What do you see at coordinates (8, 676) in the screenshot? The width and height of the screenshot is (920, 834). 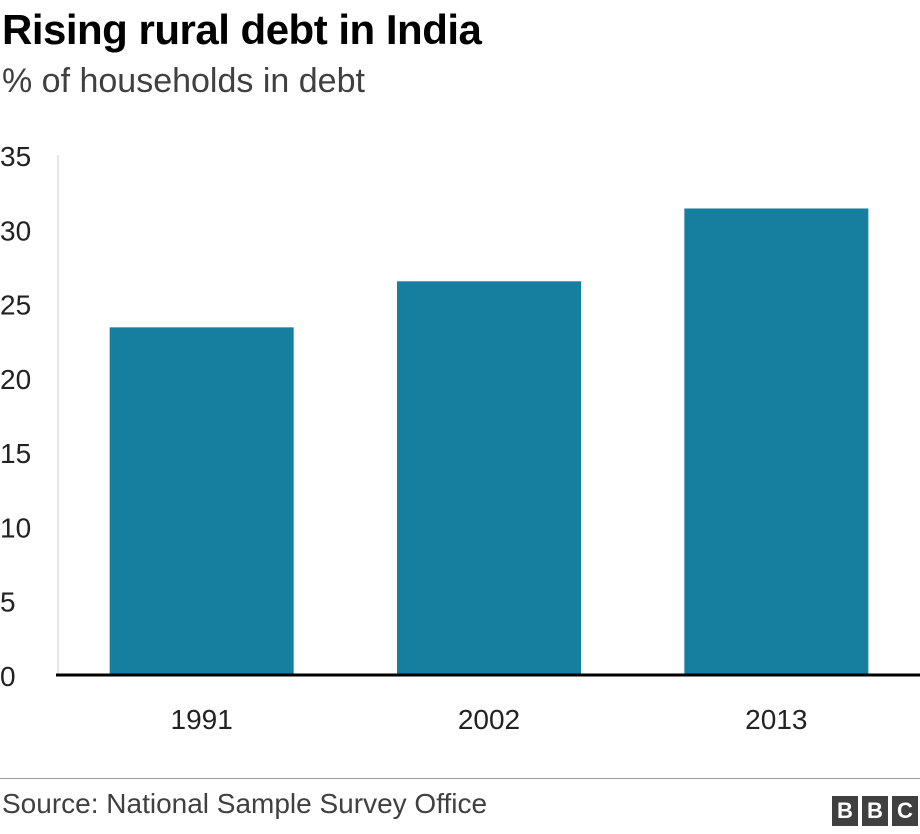 I see `y-tick-label: 0` at bounding box center [8, 676].